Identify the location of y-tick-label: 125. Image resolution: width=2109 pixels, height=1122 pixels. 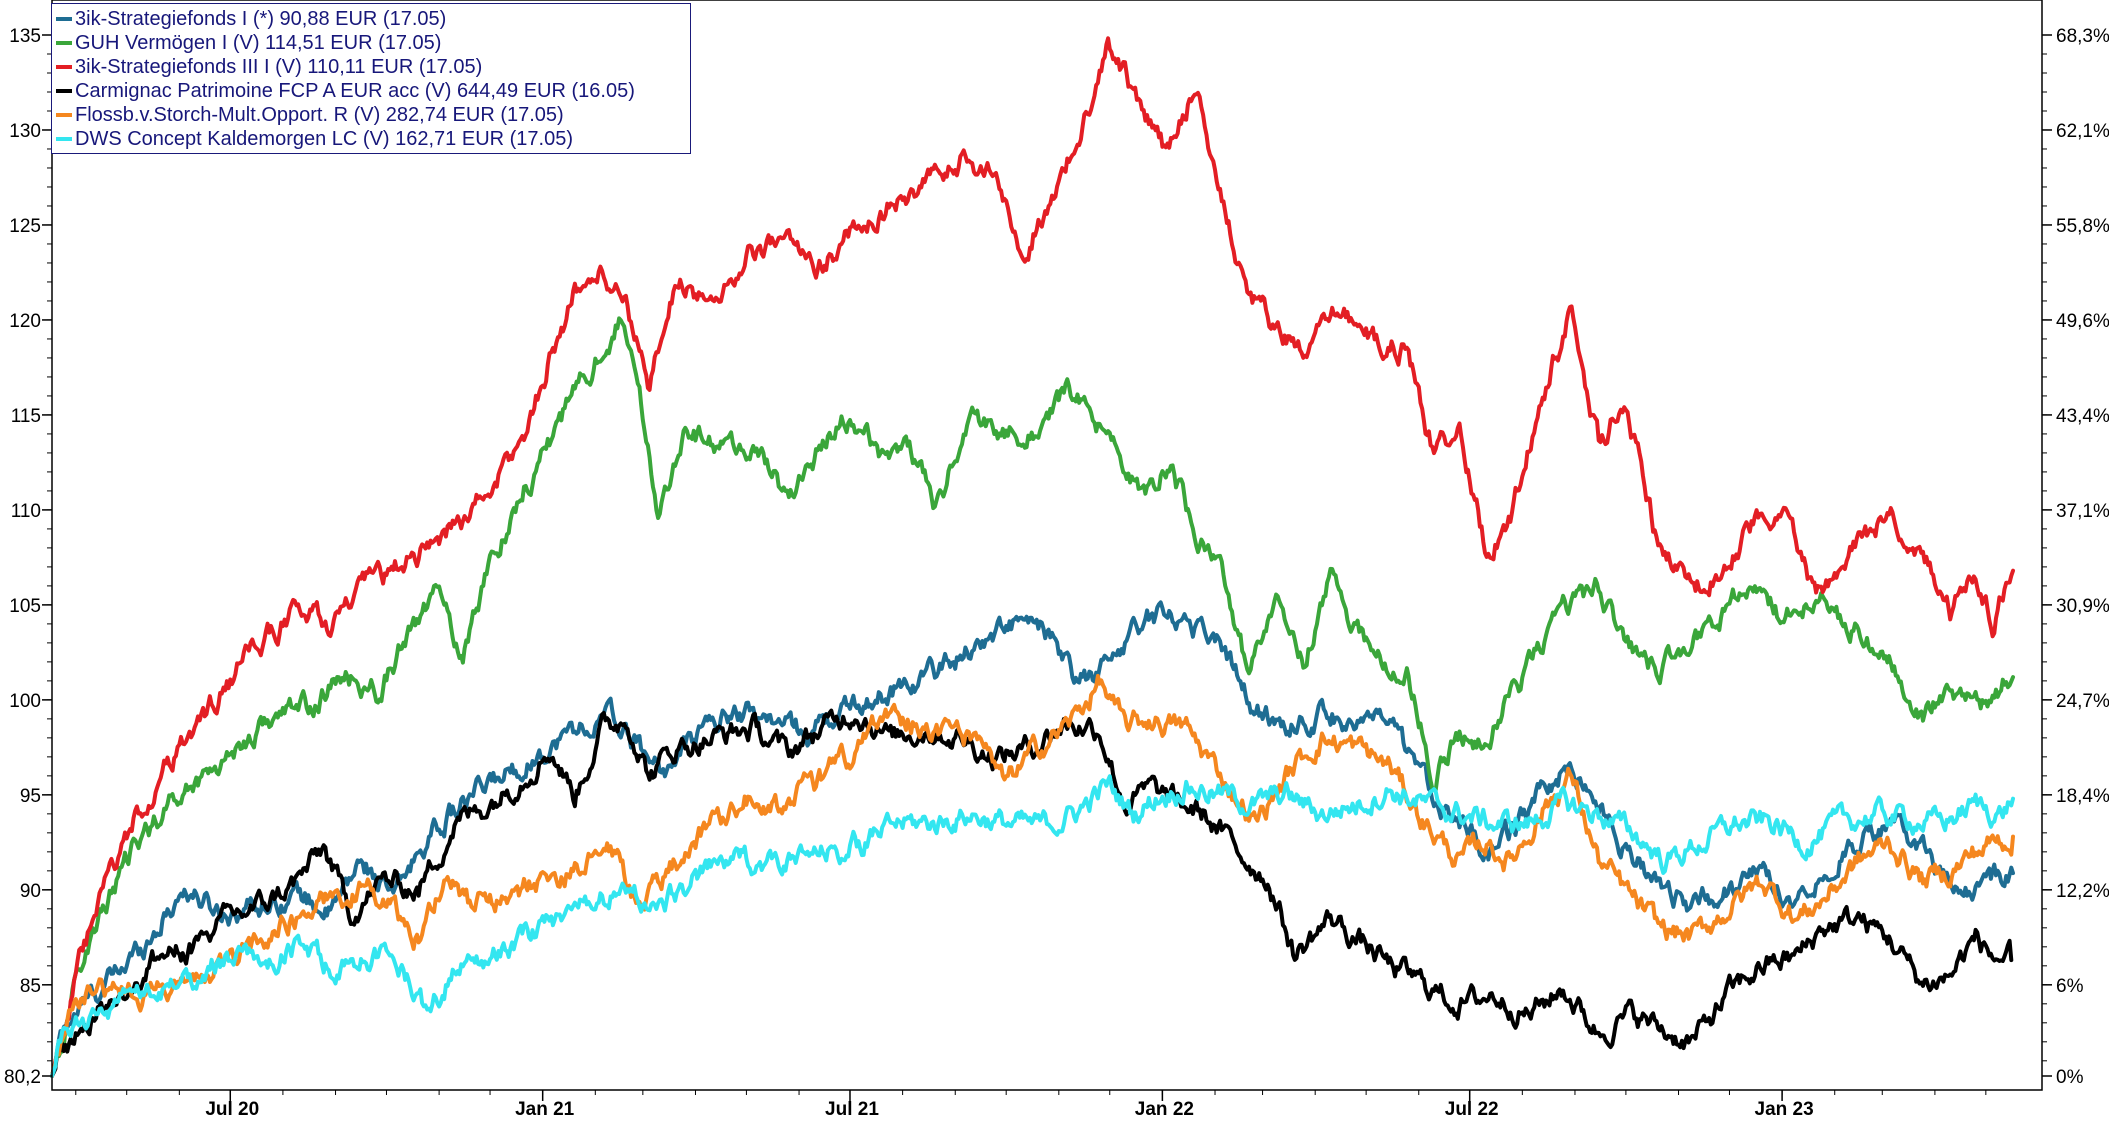
(25, 226).